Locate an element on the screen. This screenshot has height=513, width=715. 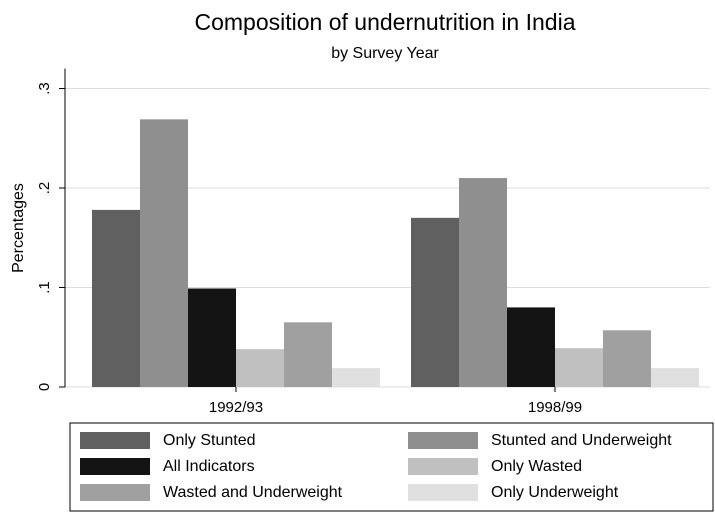
x-tick-label: 1998/99 is located at coordinates (555, 407).